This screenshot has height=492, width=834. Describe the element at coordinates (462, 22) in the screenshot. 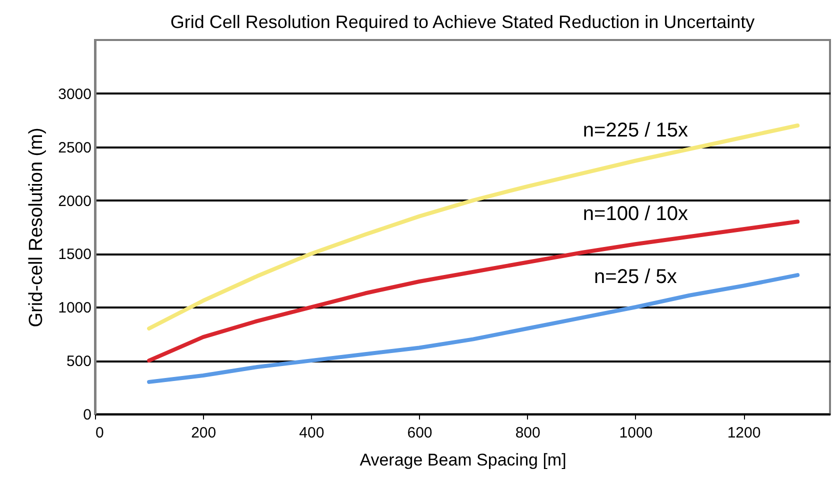

I see `chart-title: Grid Cell Resolution Required to Achieve Stated Reduction in Uncertainty` at that location.